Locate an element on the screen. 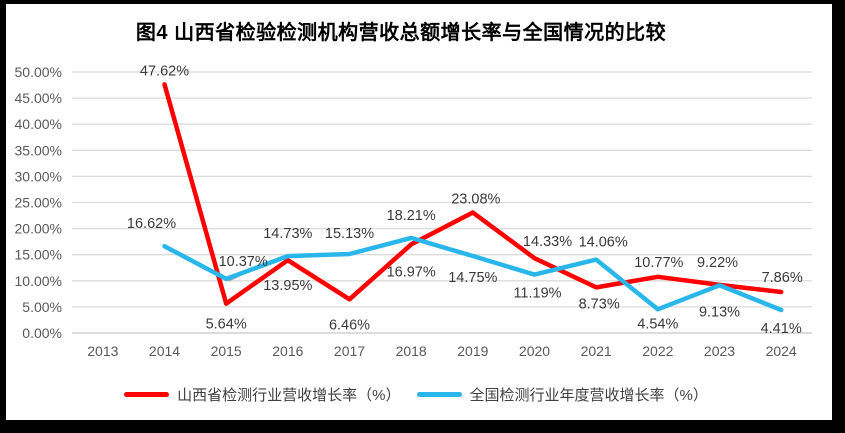 The width and height of the screenshot is (845, 433). data-label: 18.21% is located at coordinates (411, 216).